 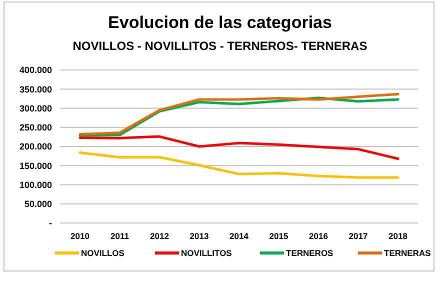 I want to click on y-tick-label: 250.000, so click(x=35, y=127).